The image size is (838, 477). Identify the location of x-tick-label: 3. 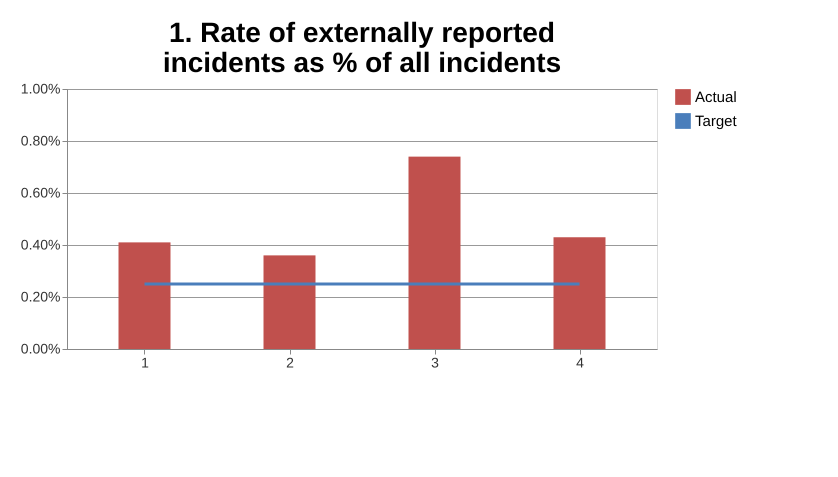
(435, 362).